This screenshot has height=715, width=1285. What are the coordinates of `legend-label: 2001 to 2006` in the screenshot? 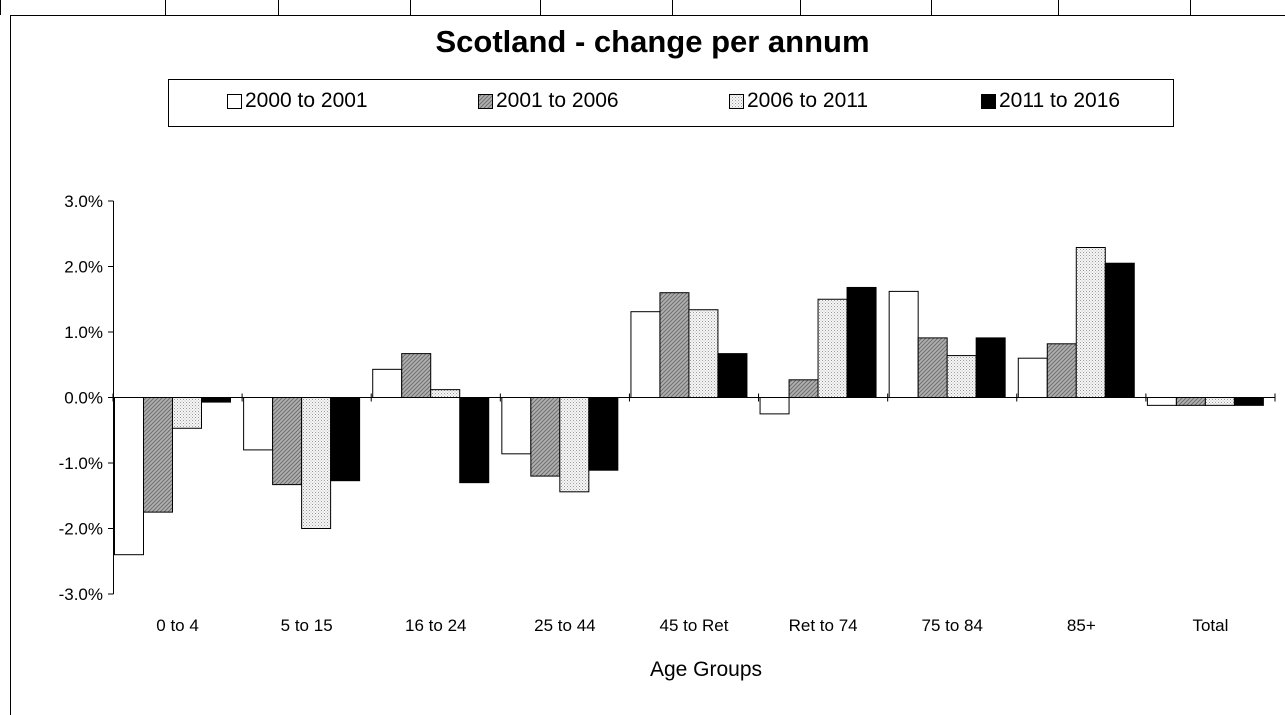 It's located at (557, 100).